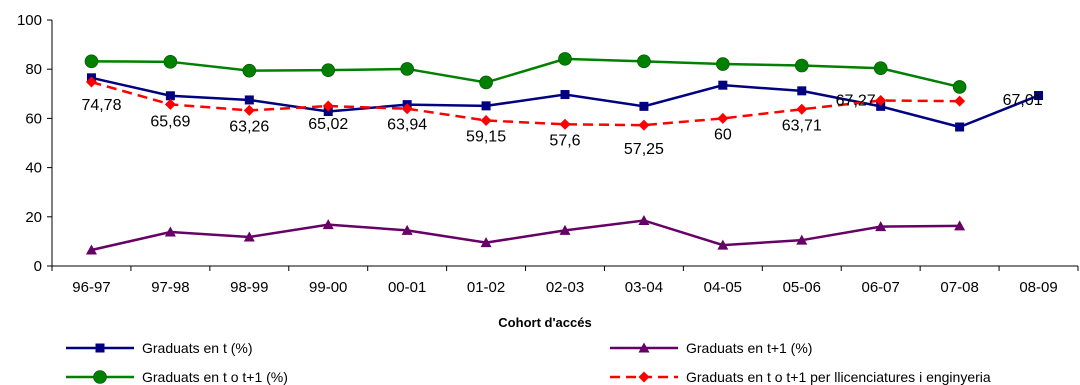  Describe the element at coordinates (33, 217) in the screenshot. I see `y-tick-label: 20` at that location.